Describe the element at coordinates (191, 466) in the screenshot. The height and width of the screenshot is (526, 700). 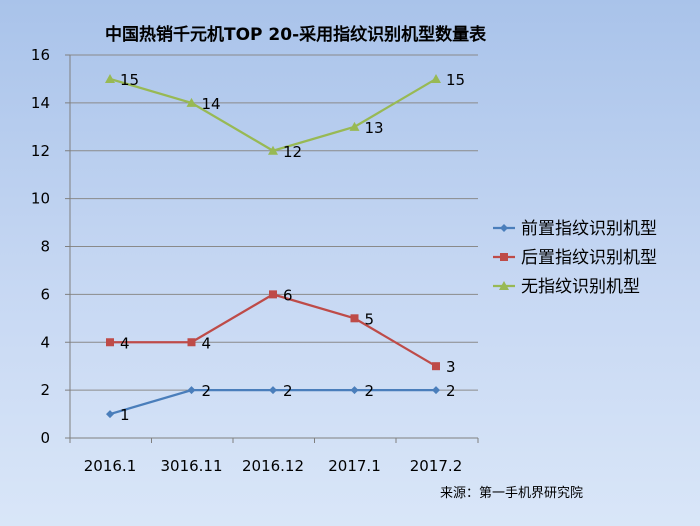
I see `x-tick-label: 3016.11` at that location.